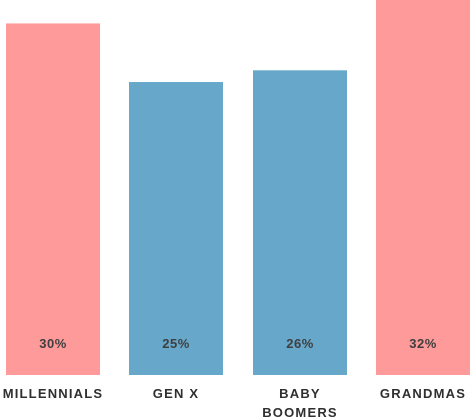  What do you see at coordinates (176, 393) in the screenshot?
I see `category-label: GEN X` at bounding box center [176, 393].